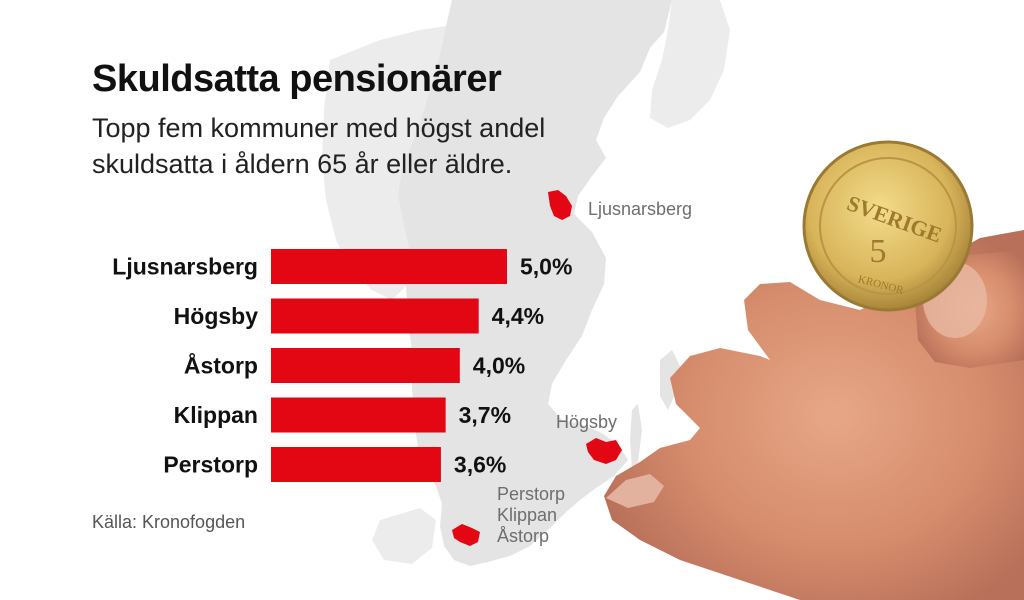 The image size is (1024, 600). What do you see at coordinates (604, 451) in the screenshot?
I see `hogsby-region` at bounding box center [604, 451].